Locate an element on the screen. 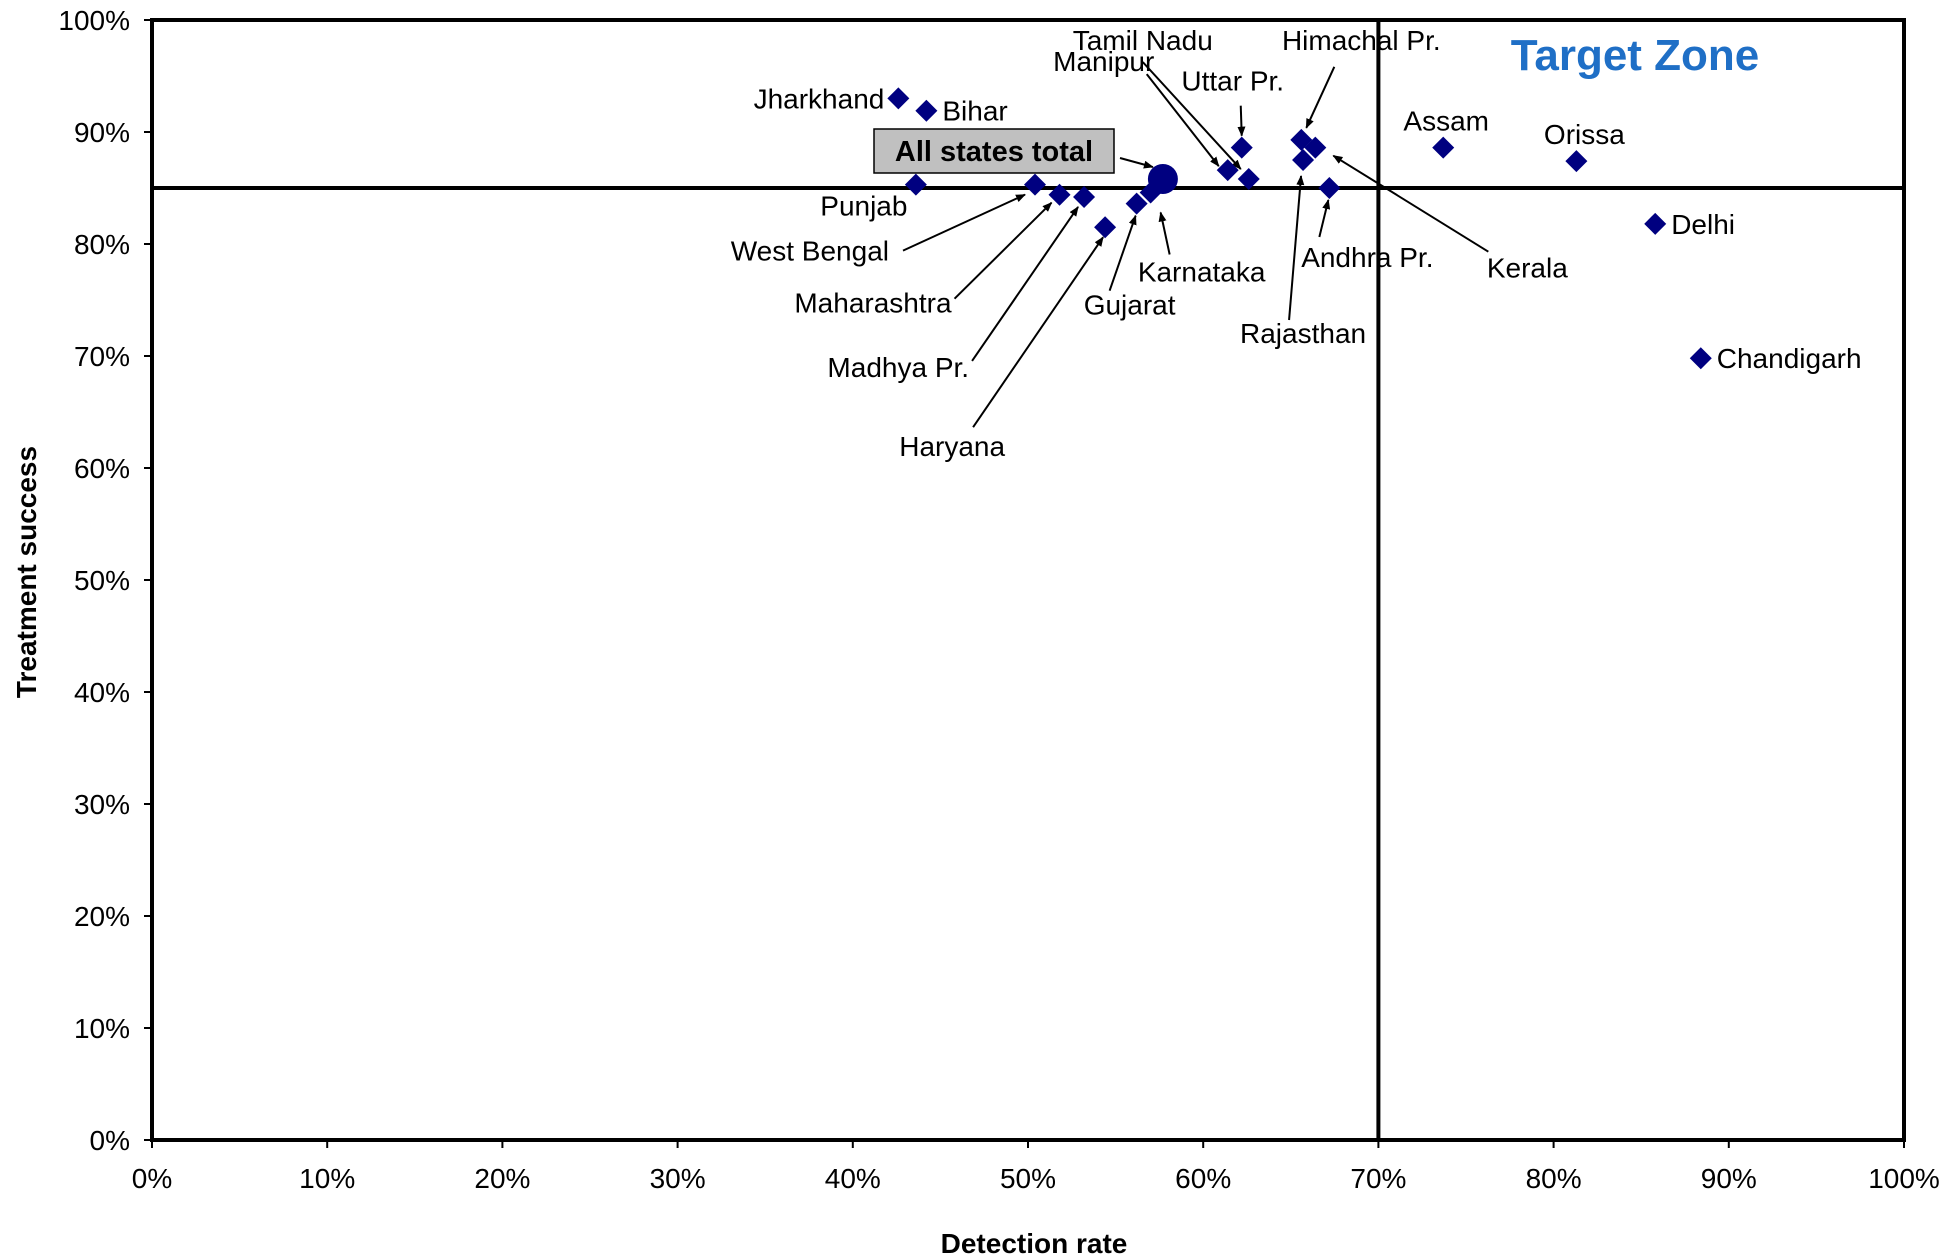  y-tick-label: 90% is located at coordinates (102, 132).